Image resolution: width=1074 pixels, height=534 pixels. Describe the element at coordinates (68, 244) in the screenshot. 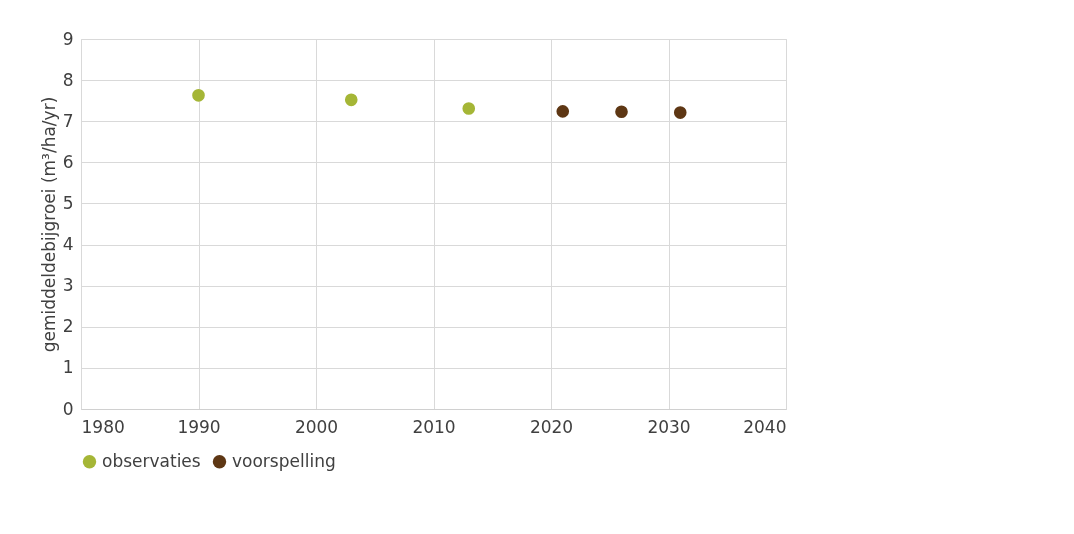

I see `y-tick-label: 4` at that location.